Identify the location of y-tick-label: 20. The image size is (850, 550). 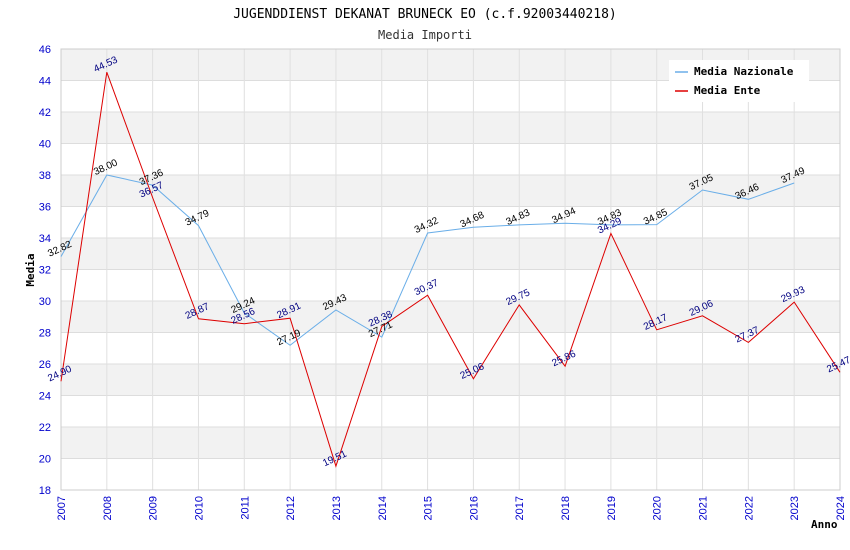
(45, 460).